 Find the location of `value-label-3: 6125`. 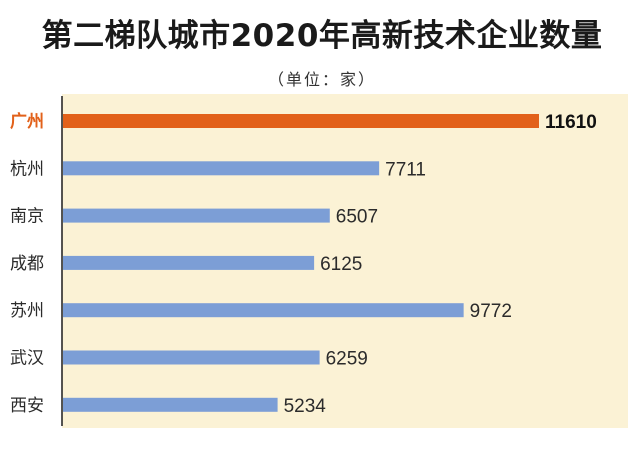

value-label-3: 6125 is located at coordinates (341, 264).